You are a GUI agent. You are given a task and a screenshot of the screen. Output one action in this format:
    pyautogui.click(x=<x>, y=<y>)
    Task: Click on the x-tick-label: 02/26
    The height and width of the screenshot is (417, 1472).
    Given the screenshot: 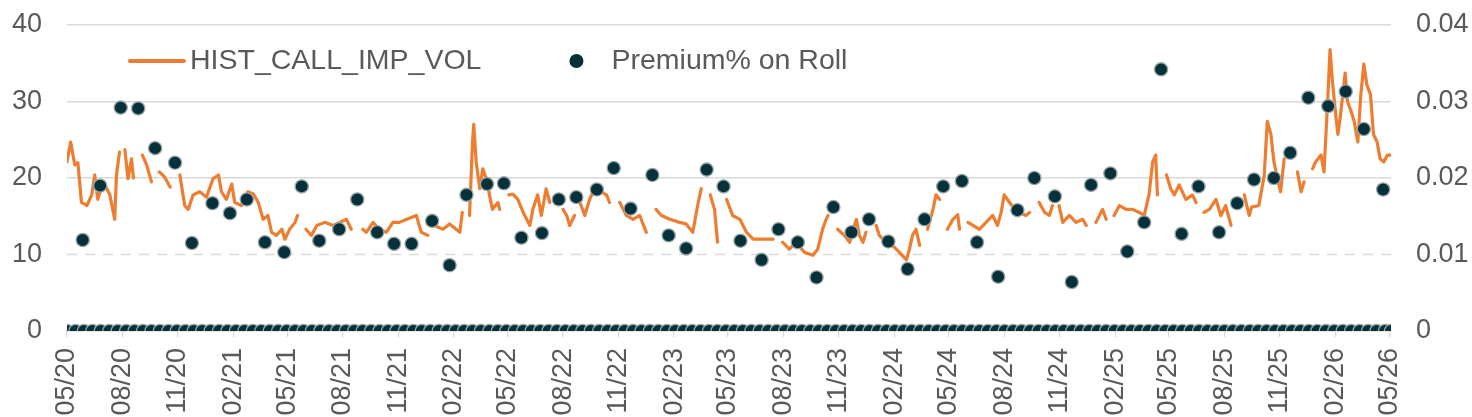 What is the action you would take?
    pyautogui.click(x=1333, y=382)
    